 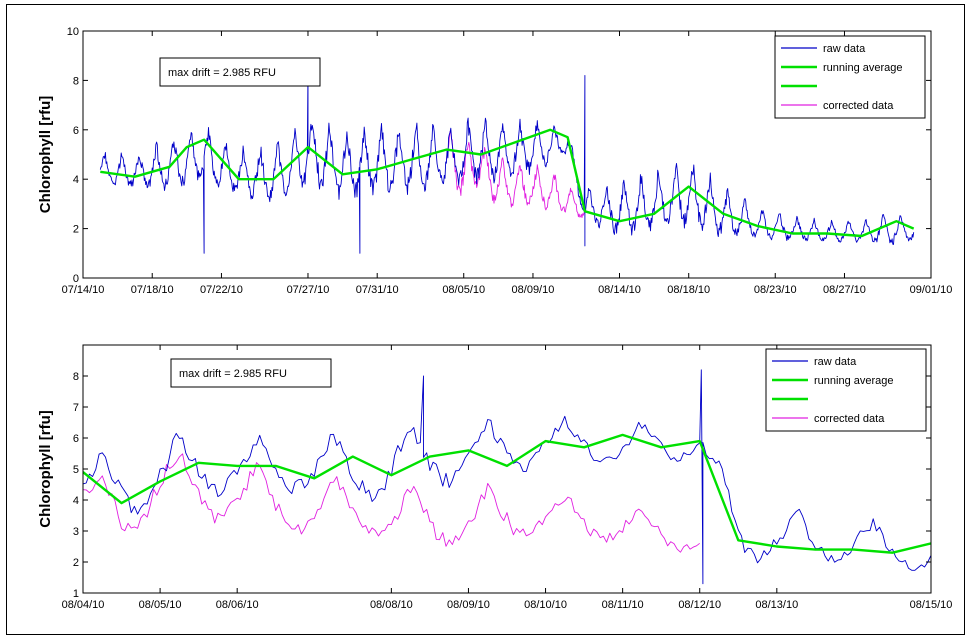 I want to click on x-tick-label: 08/08/10, so click(x=391, y=605).